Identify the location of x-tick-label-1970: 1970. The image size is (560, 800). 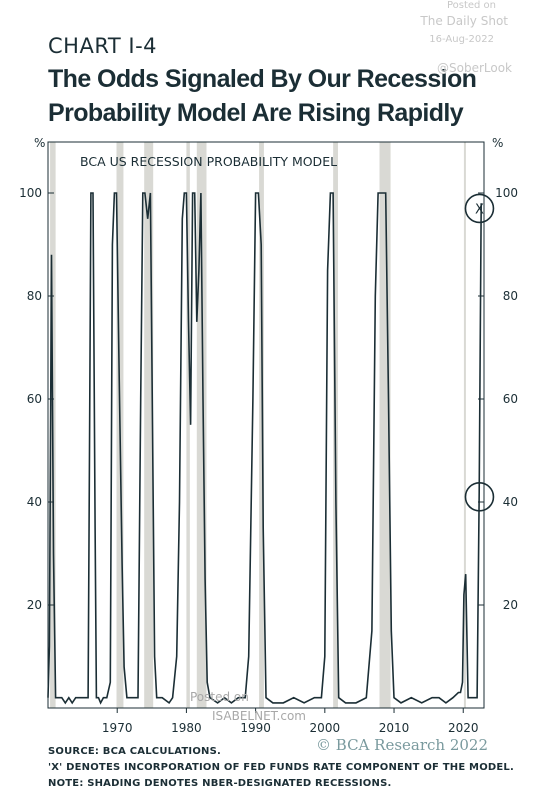
(117, 728).